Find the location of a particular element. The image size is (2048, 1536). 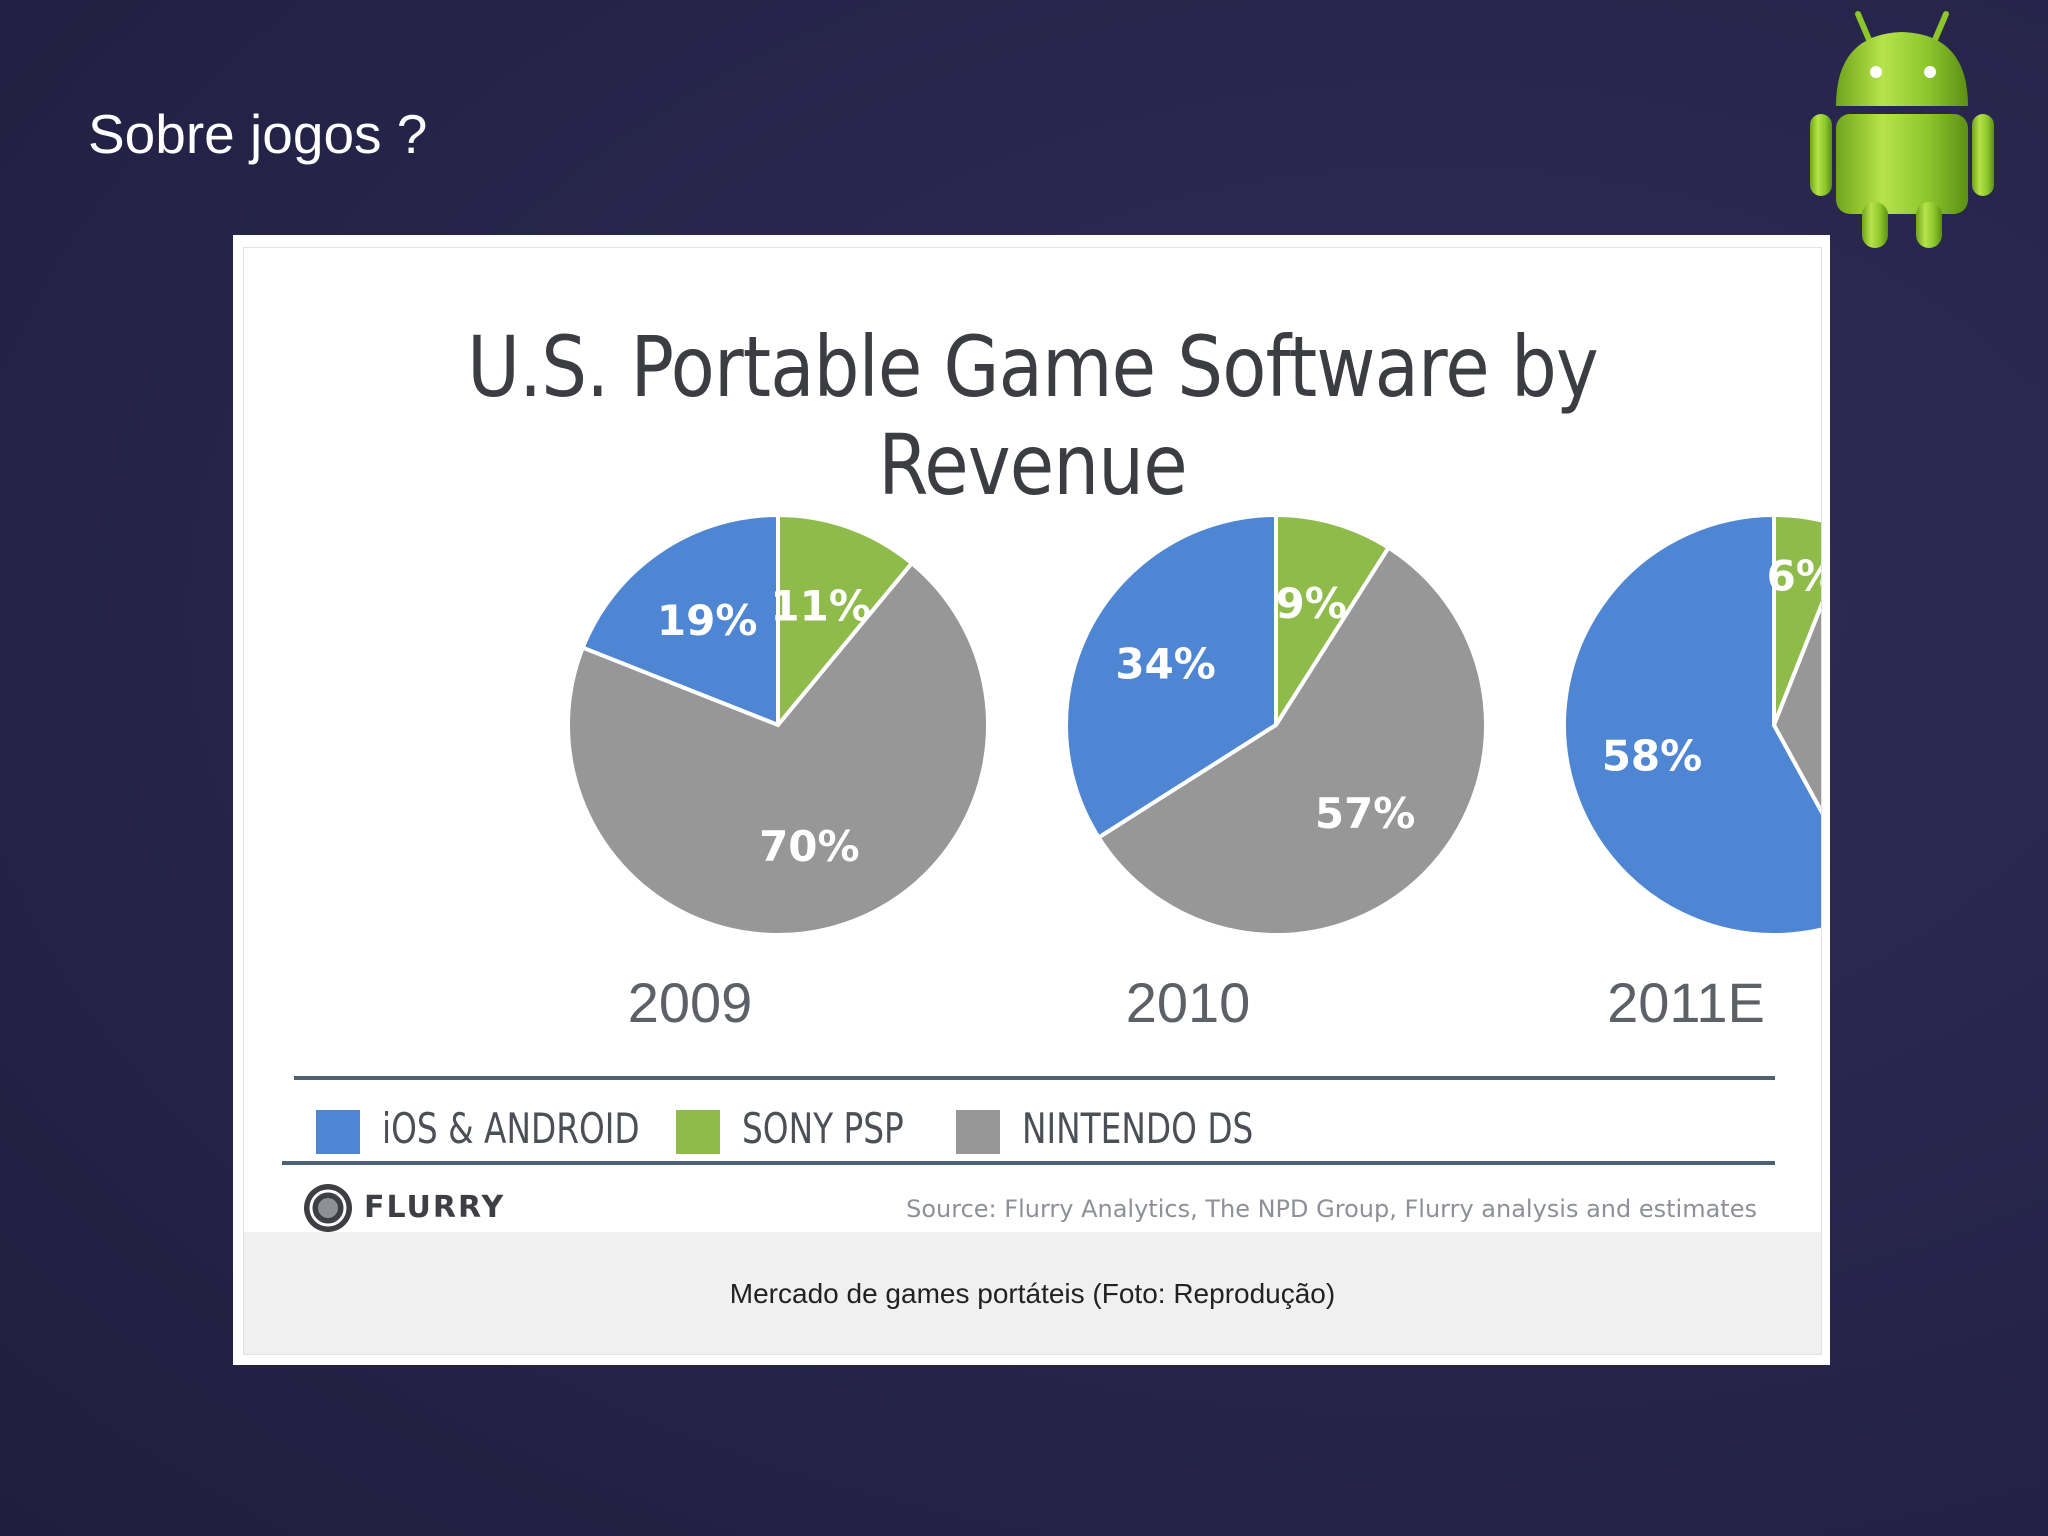

pie-slice-2011e-ios-android is located at coordinates (1691, 724).